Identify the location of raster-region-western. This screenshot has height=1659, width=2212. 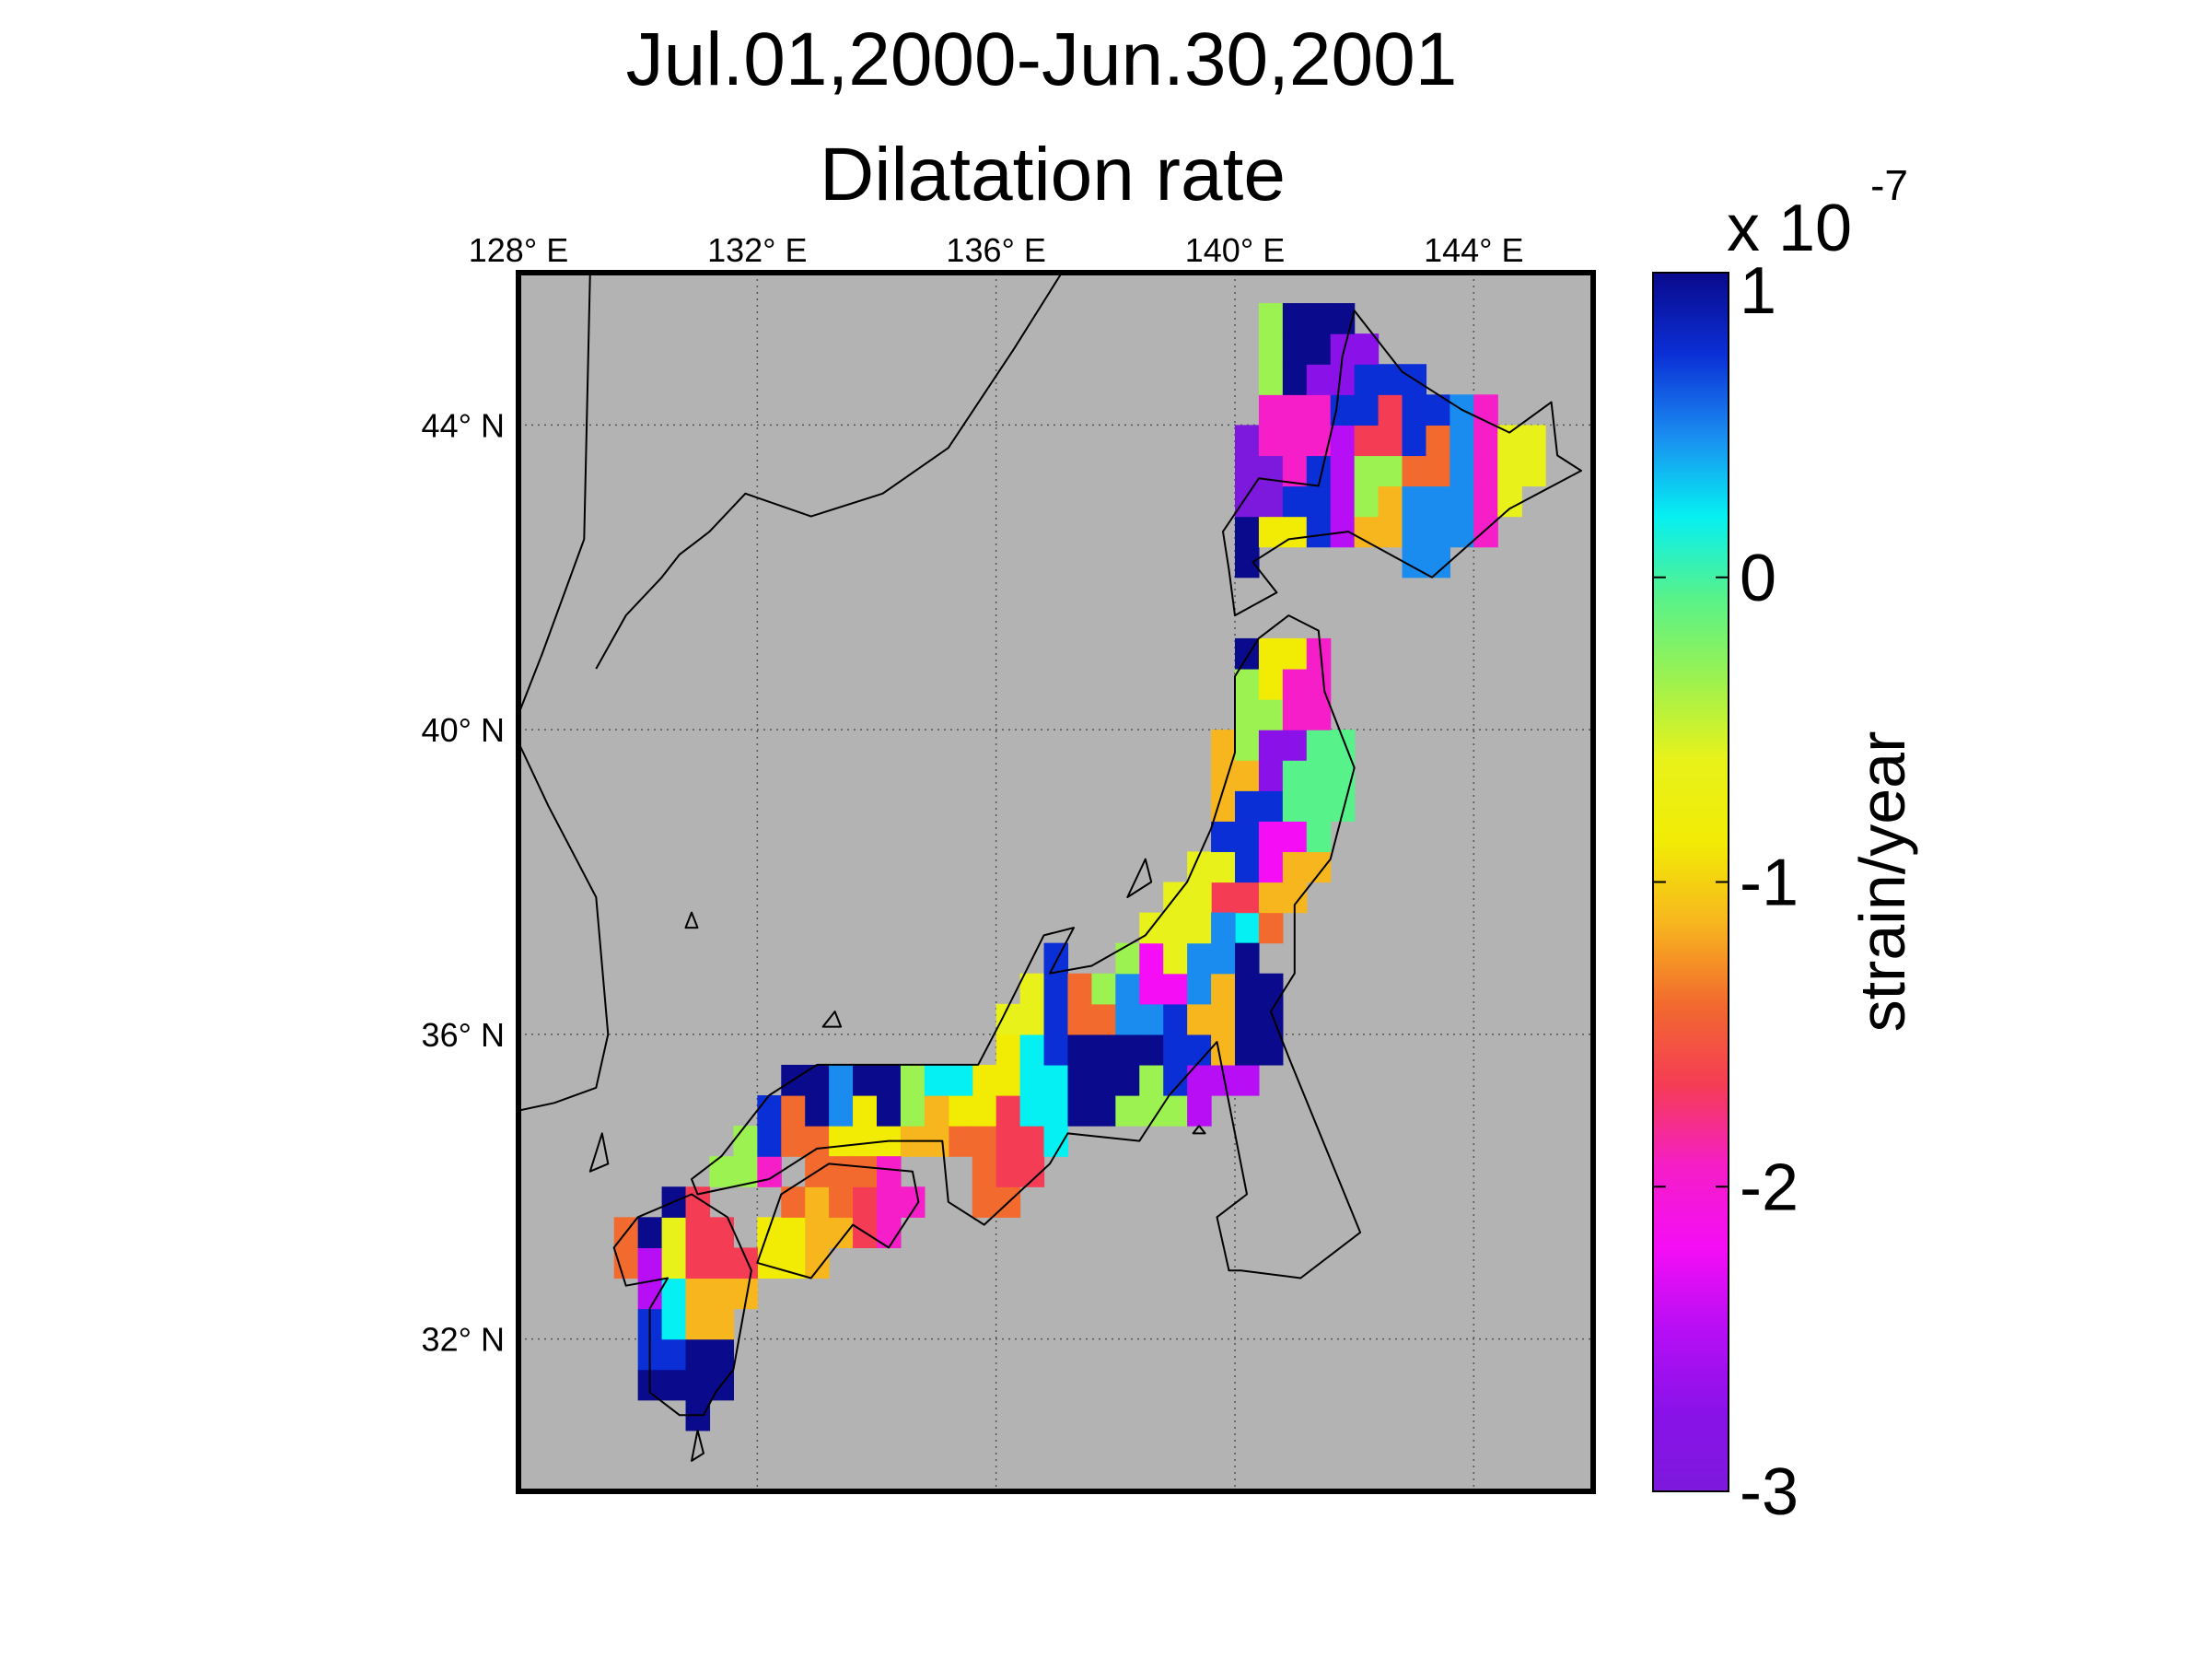
(841, 1125).